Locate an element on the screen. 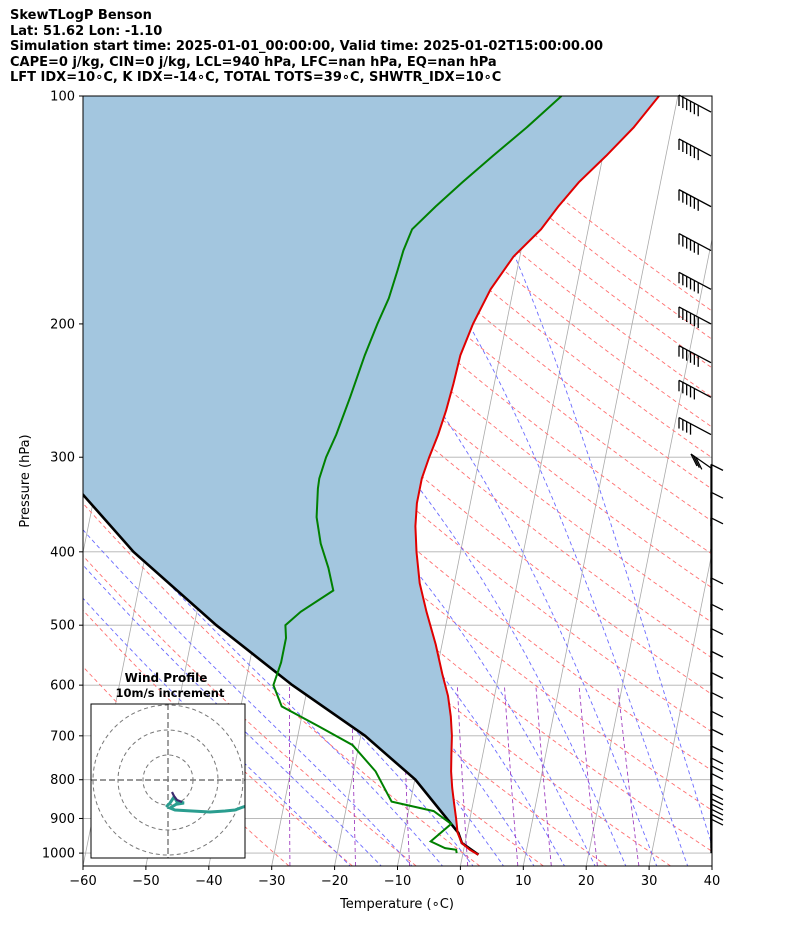  location-line: Lat: 51.62 Lon: -1.10 is located at coordinates (86, 31).